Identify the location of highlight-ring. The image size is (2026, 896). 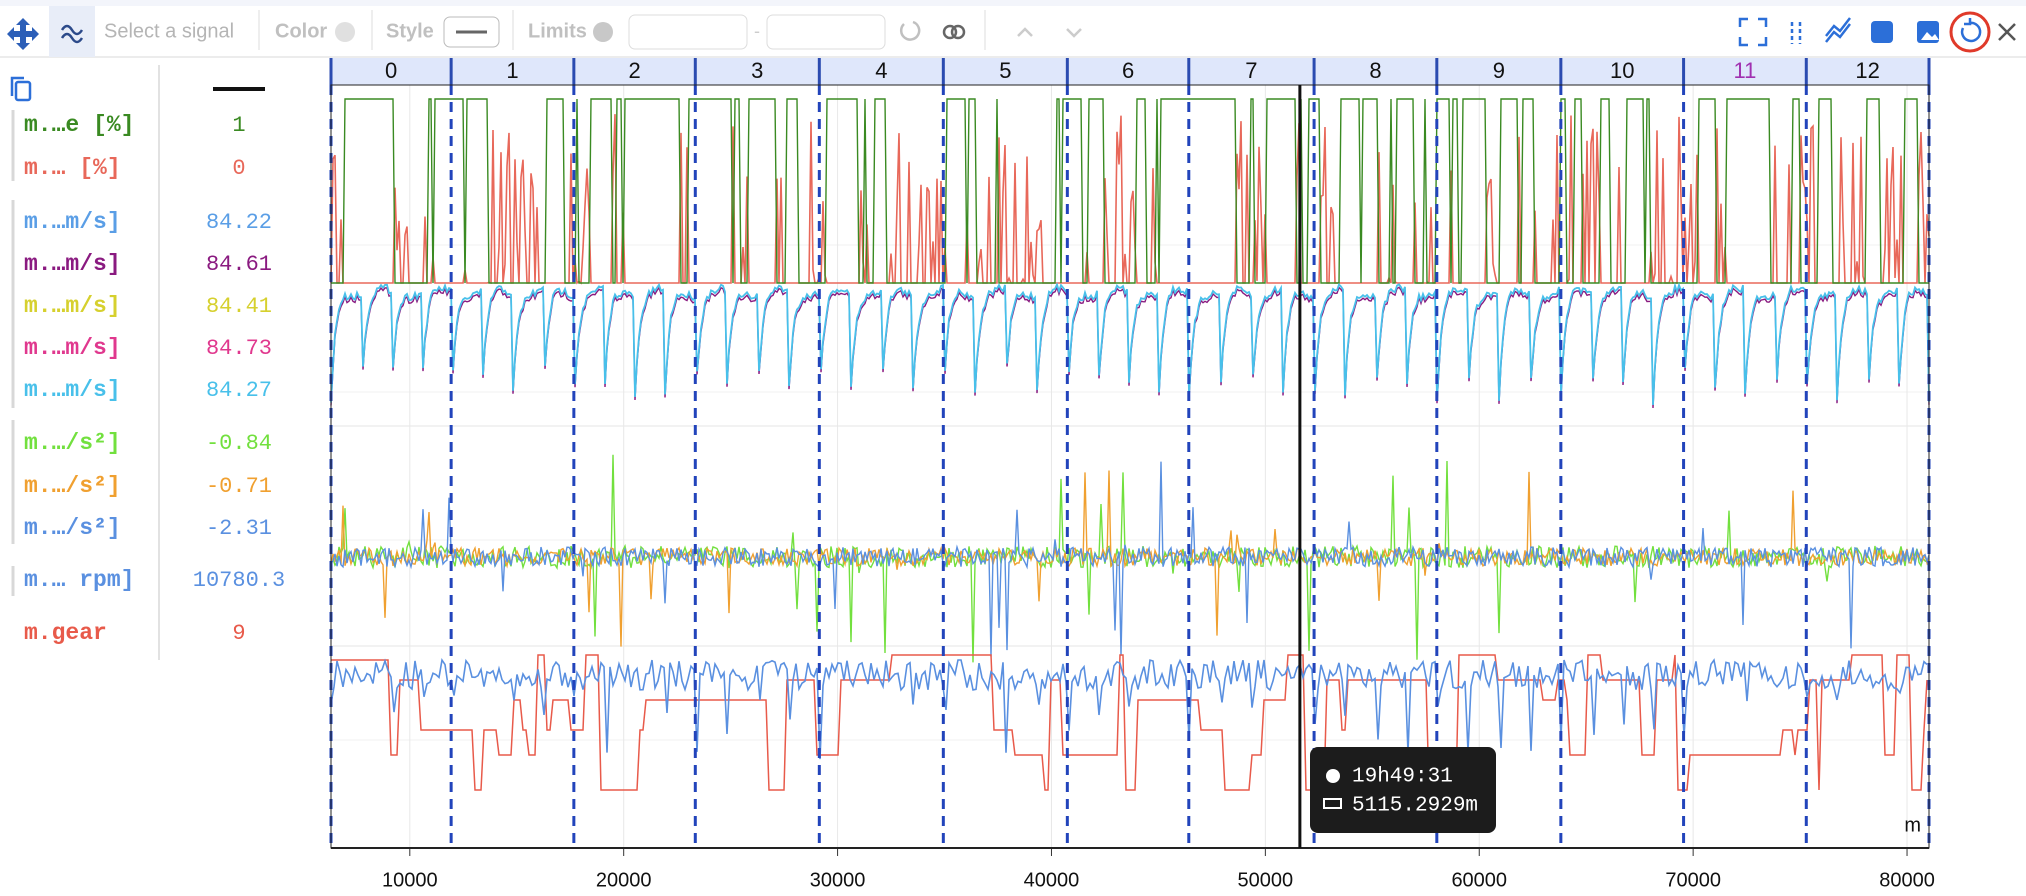
(1970, 32).